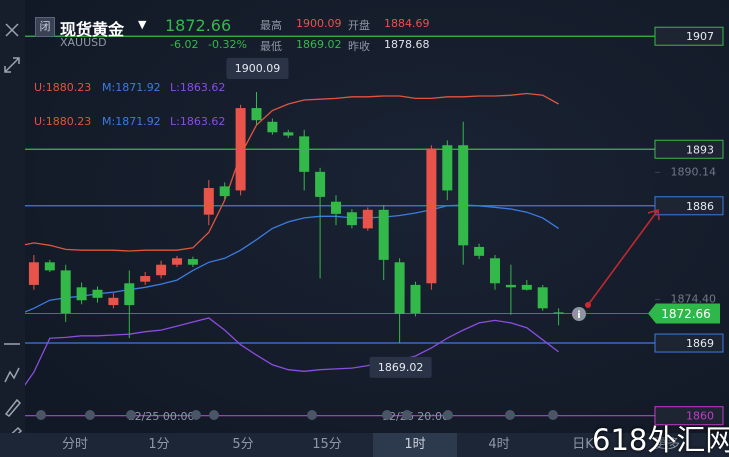 The image size is (729, 457). Describe the element at coordinates (271, 46) in the screenshot. I see `stat-label: 最低` at that location.